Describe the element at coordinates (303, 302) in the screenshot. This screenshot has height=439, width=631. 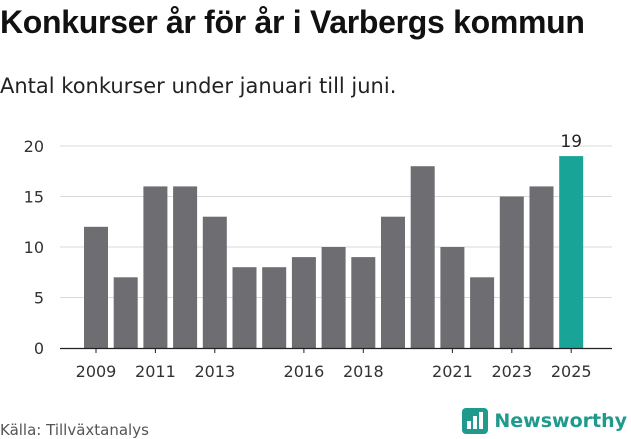
I see `bar-2016` at that location.